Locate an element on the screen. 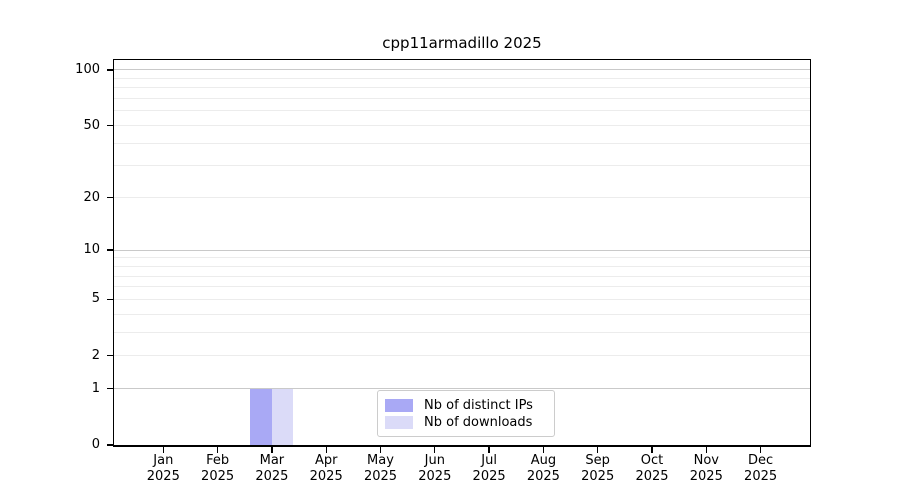 This screenshot has width=900, height=500. y-tick-label: 50 is located at coordinates (91, 125).